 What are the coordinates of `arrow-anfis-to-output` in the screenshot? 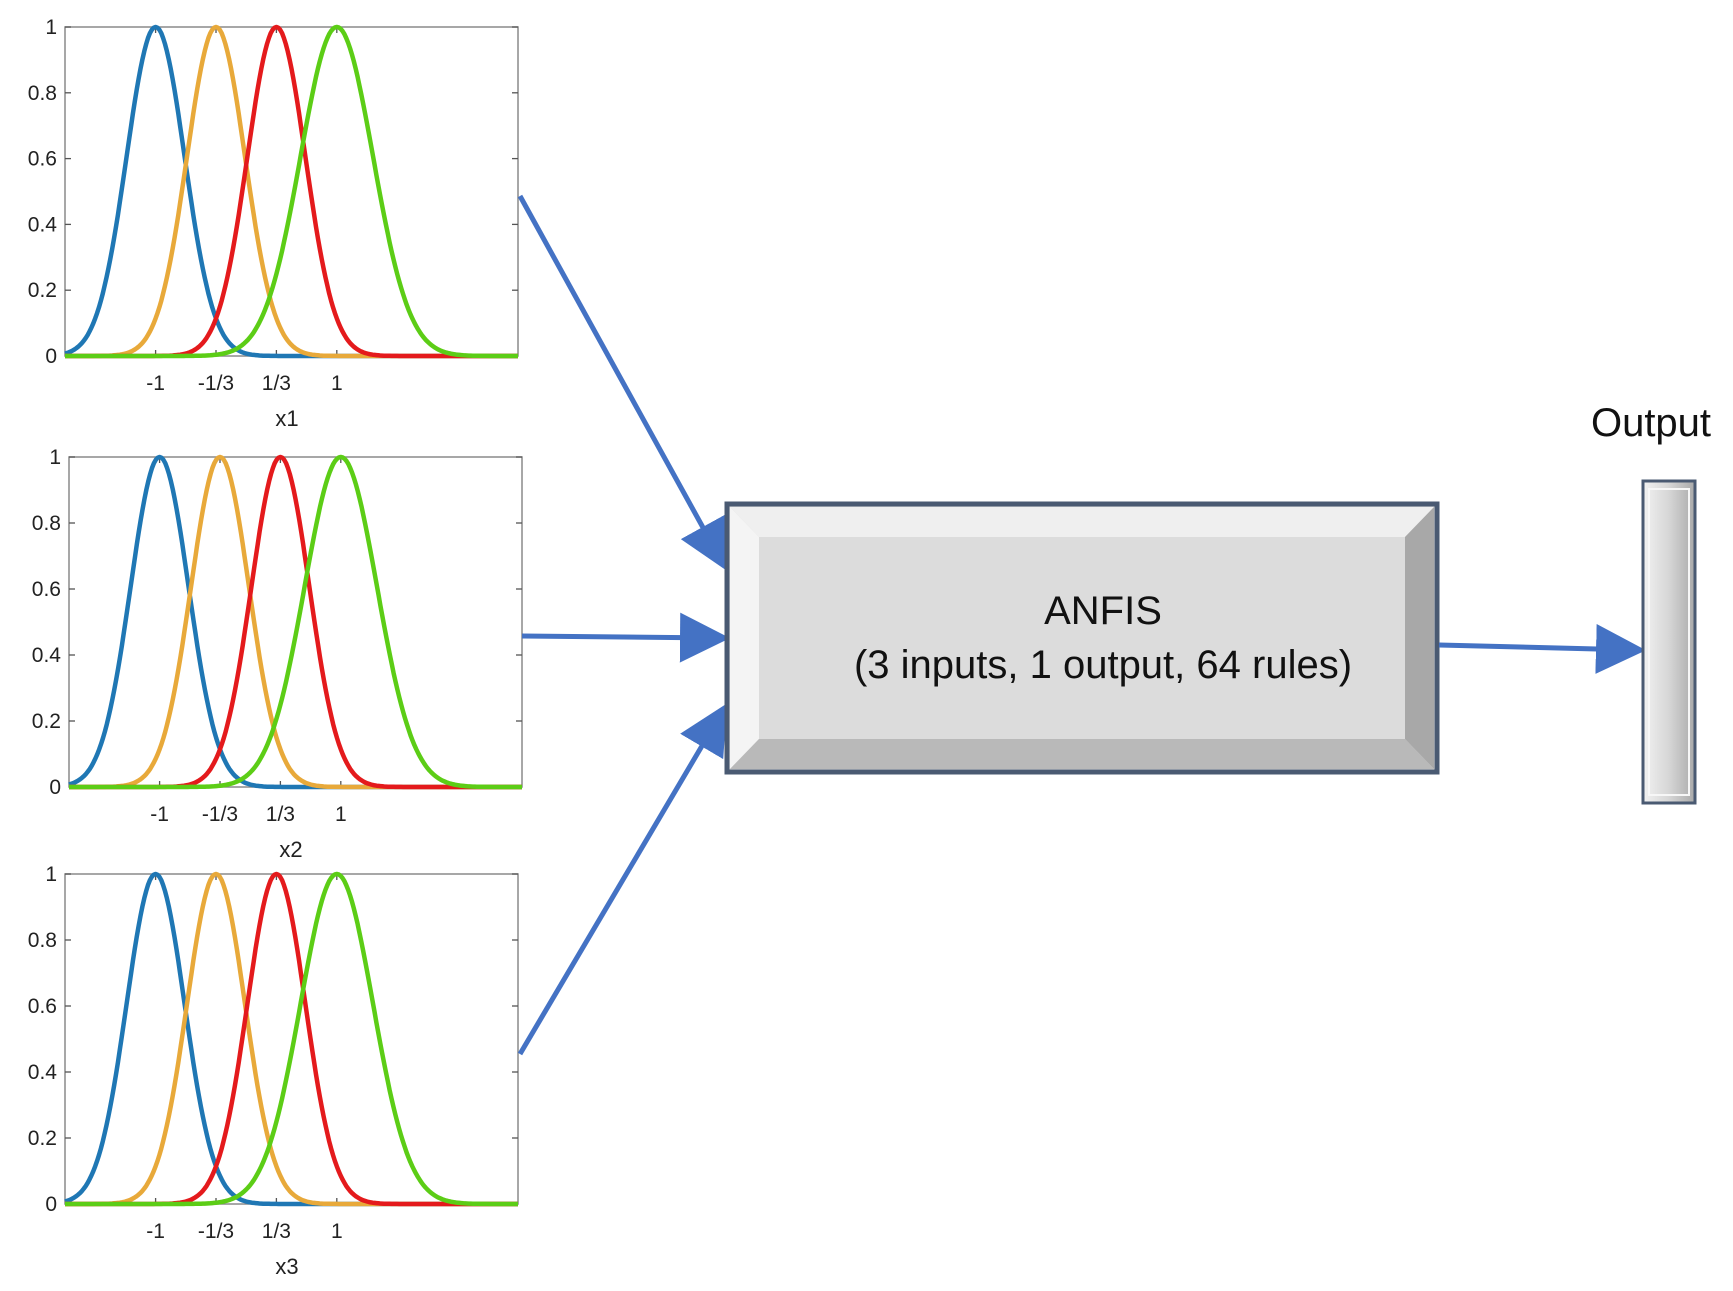 It's located at (1542, 648).